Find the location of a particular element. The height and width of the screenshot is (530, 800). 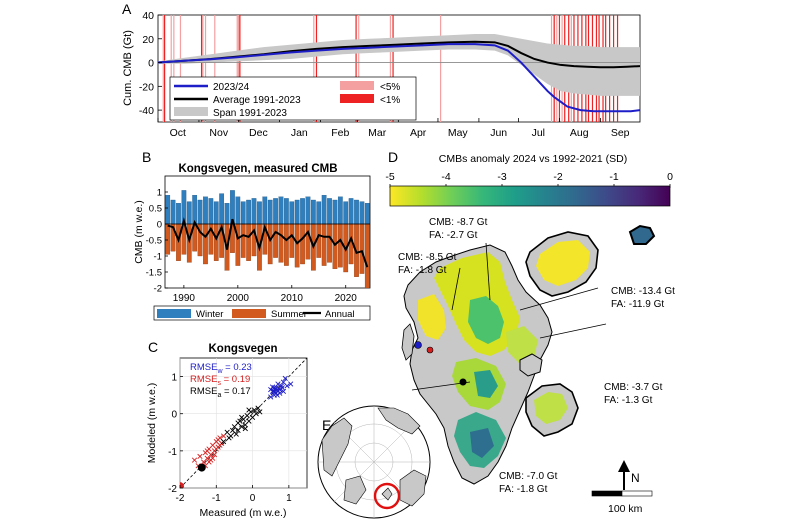

panel-c-ytick-label-3: 1 is located at coordinates (174, 378).